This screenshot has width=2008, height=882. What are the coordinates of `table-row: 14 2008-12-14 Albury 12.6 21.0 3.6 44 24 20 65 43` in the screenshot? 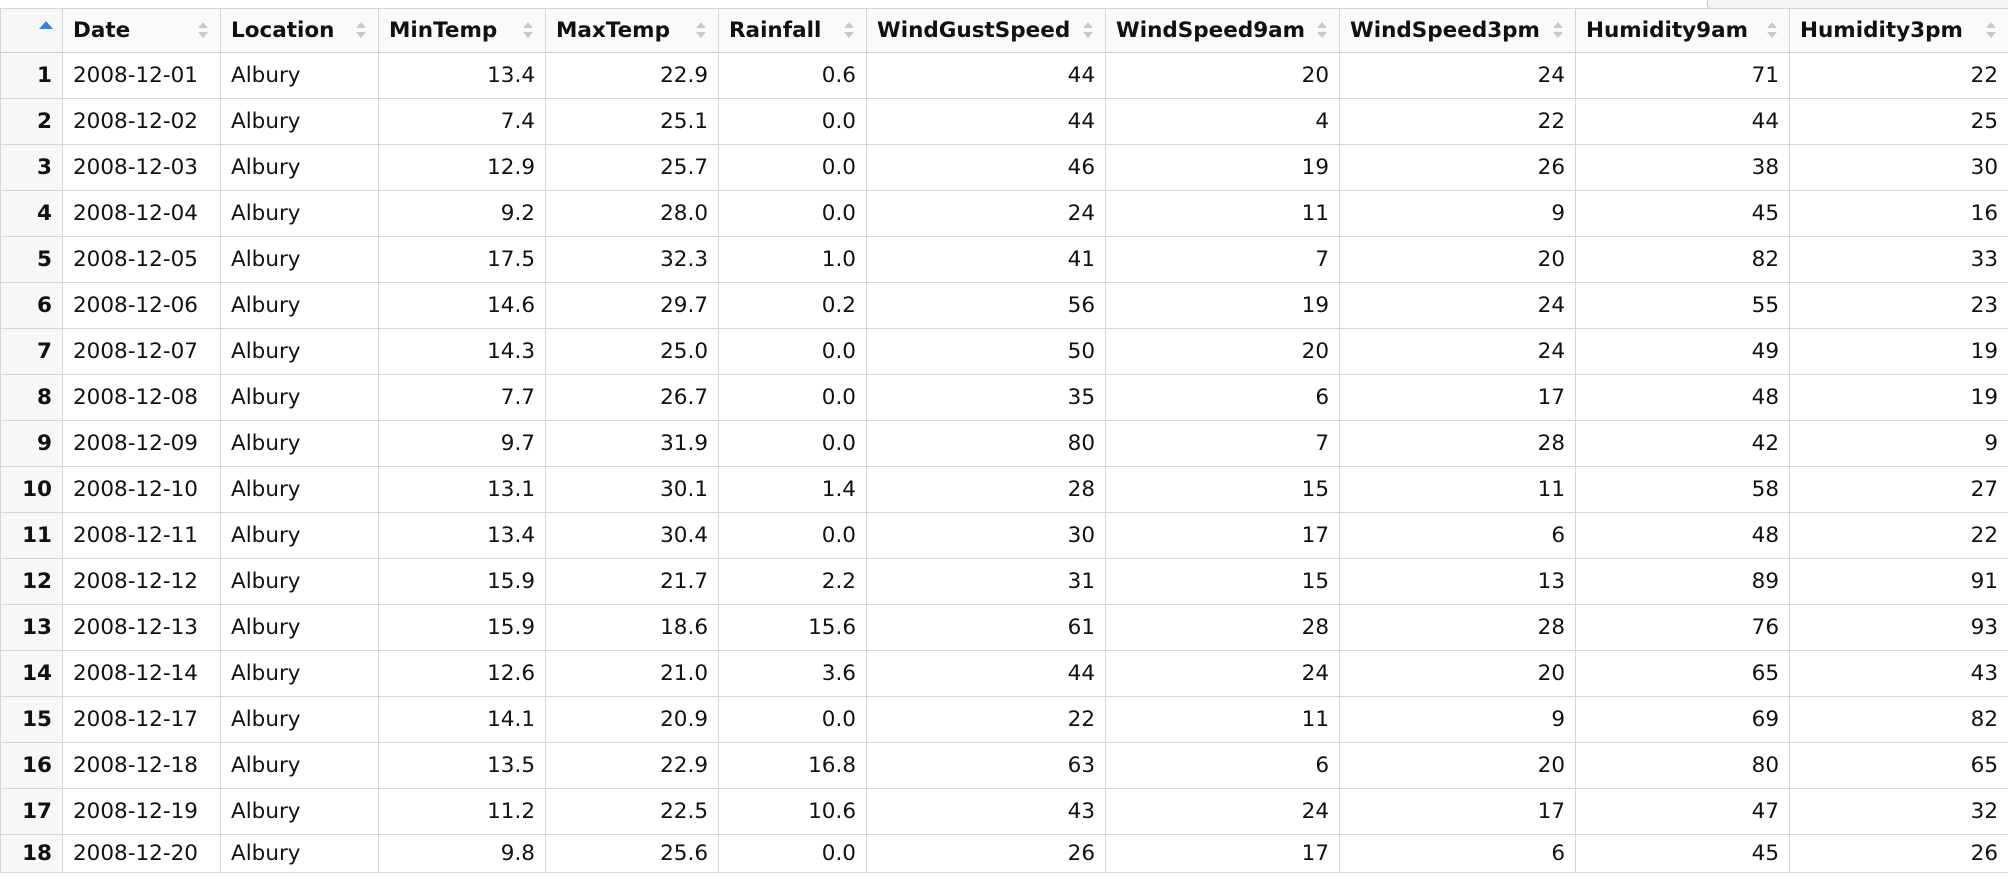 It's located at (1004, 673).